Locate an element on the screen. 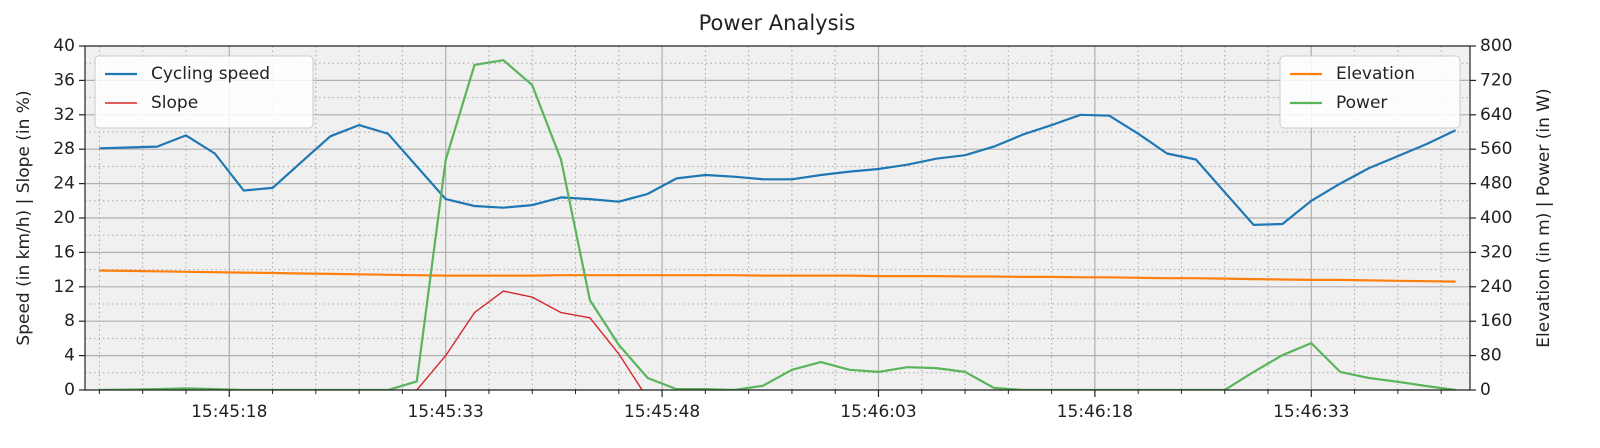 The image size is (1600, 448). y-tick-label: 40 is located at coordinates (64, 46).